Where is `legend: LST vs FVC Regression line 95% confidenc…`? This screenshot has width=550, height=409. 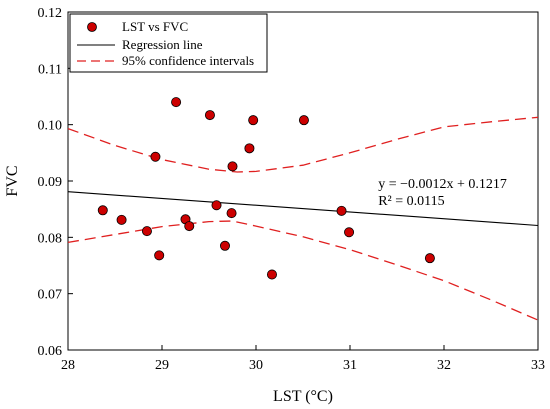
legend: LST vs FVC Regression line 95% confidenc… is located at coordinates (168, 43).